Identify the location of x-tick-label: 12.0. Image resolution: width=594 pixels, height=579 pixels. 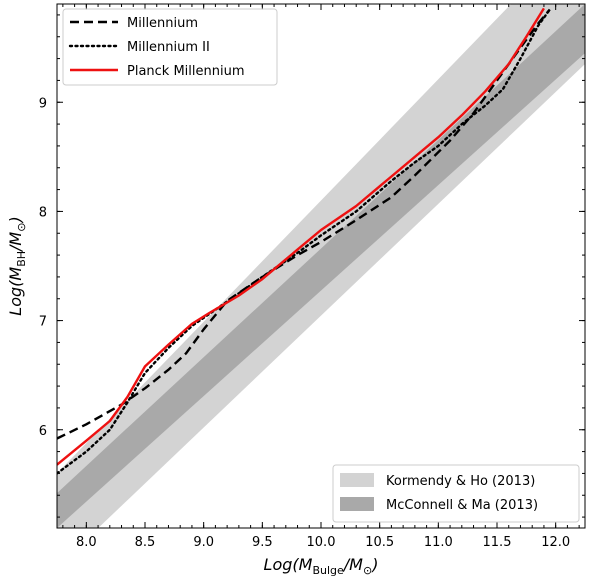
(555, 542).